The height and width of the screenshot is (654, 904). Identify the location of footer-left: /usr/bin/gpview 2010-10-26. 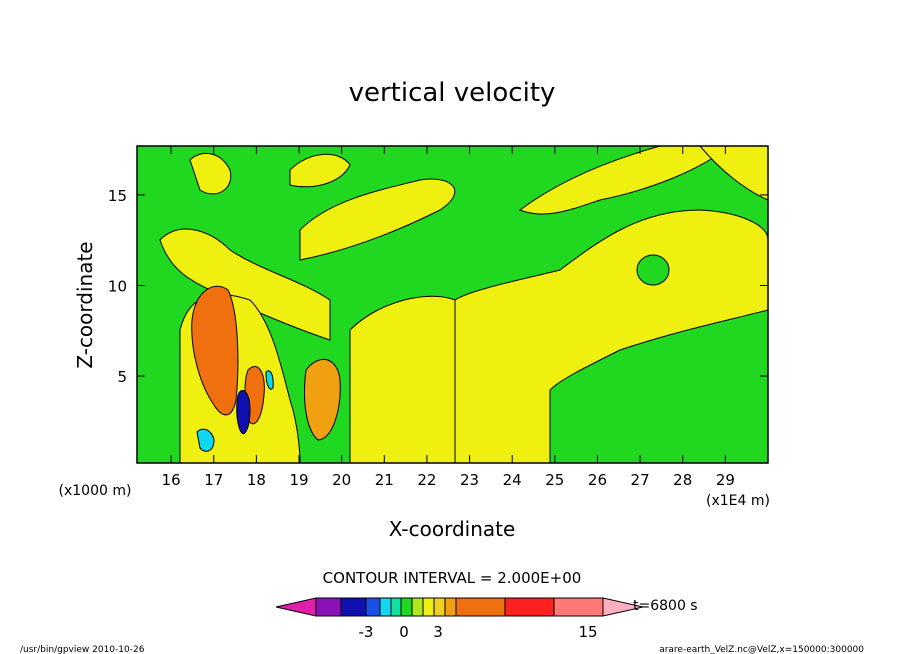
(82, 649).